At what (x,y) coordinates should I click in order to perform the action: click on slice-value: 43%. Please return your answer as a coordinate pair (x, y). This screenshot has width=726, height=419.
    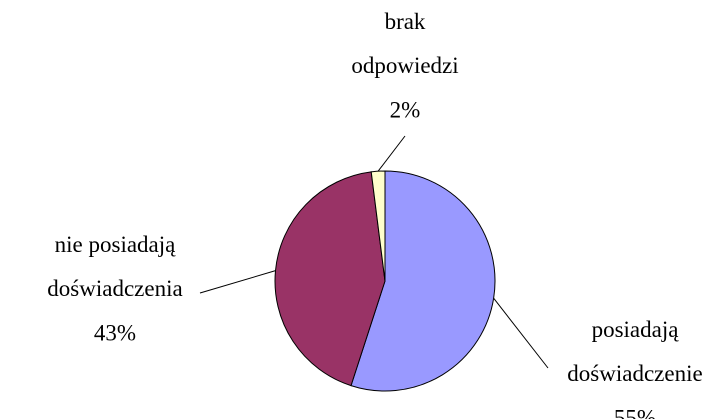
    Looking at the image, I should click on (115, 332).